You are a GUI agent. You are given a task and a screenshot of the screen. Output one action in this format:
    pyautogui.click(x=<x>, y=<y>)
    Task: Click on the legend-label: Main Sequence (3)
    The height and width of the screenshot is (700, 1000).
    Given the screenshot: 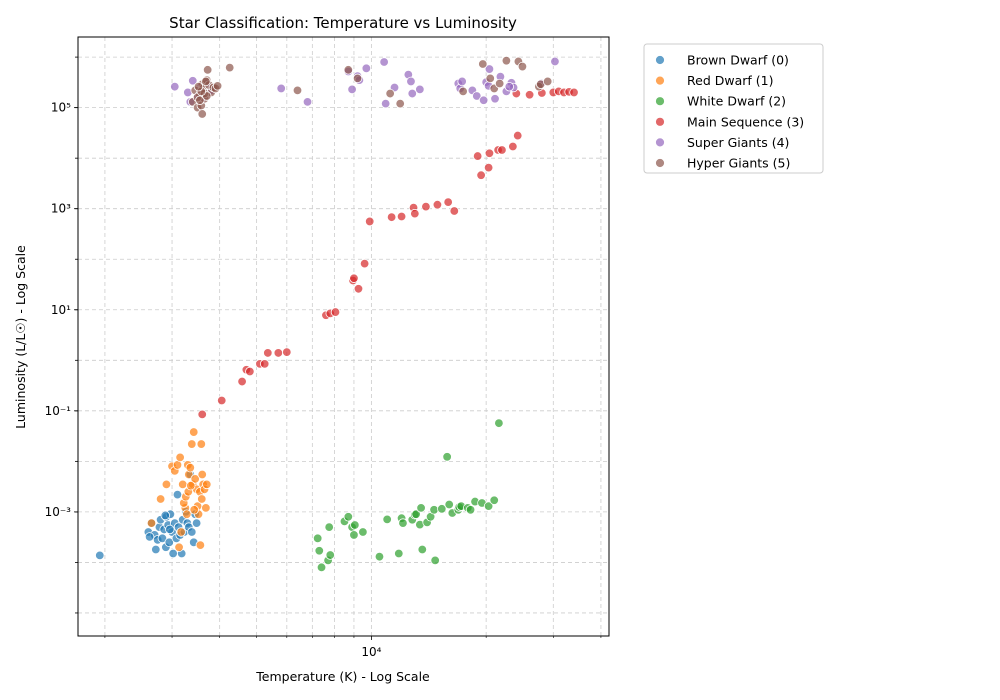 What is the action you would take?
    pyautogui.click(x=745, y=121)
    